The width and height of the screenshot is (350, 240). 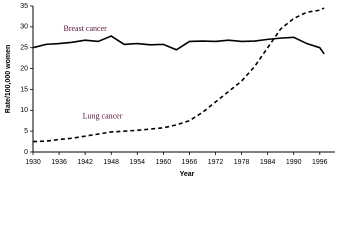 I want to click on series-line, so click(x=178, y=45).